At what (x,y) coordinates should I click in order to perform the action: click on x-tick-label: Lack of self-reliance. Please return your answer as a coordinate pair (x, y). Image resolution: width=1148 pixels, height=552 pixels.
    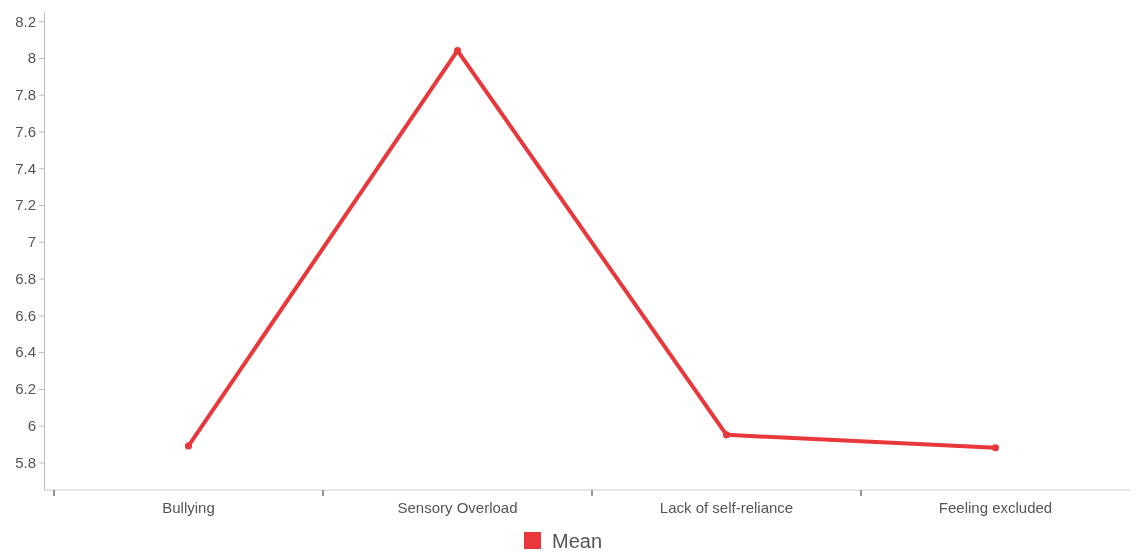
    Looking at the image, I should click on (726, 507).